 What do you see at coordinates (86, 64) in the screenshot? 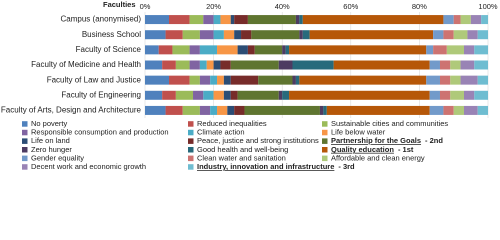
I see `y-tick-label: Faculty of Medicine and Health` at bounding box center [86, 64].